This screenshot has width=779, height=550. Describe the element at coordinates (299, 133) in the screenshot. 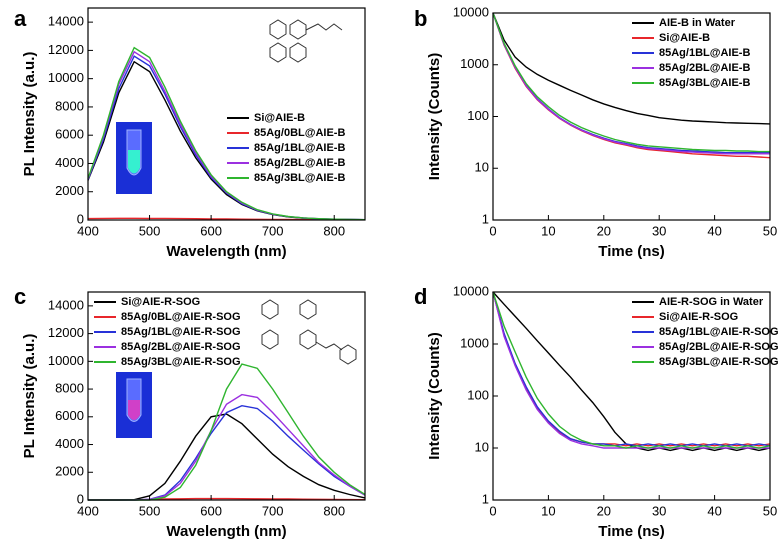

I see `legend-label: 85Ag/0BL@AIE-B` at that location.